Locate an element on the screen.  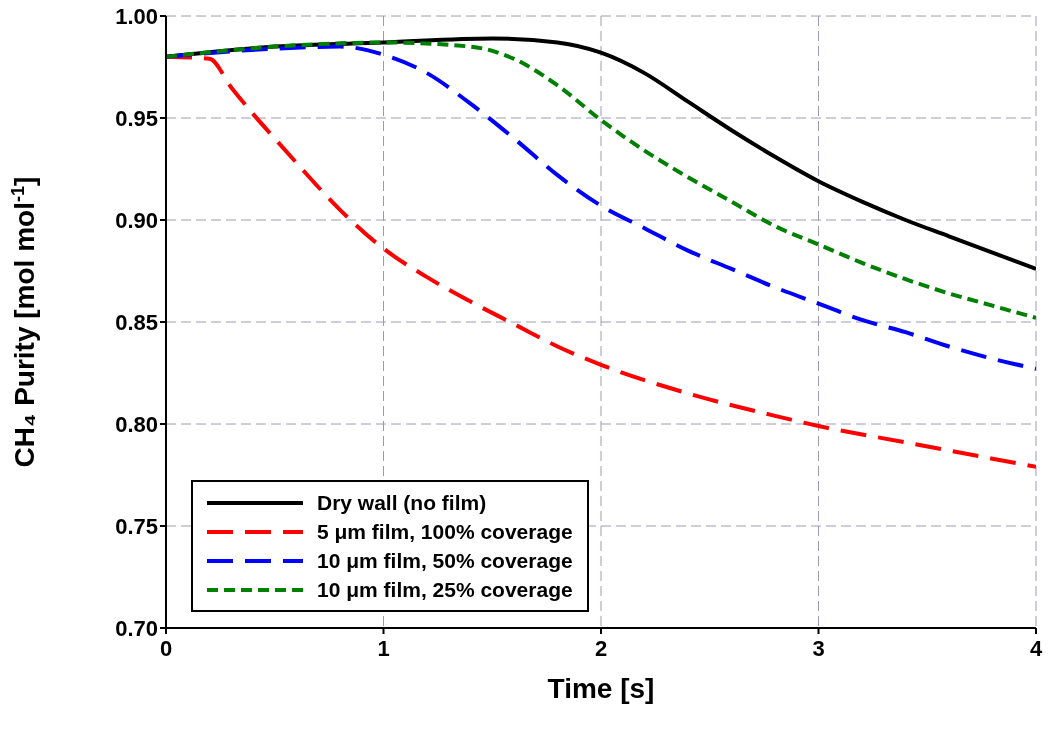
x-tick-label: 4 is located at coordinates (1036, 648).